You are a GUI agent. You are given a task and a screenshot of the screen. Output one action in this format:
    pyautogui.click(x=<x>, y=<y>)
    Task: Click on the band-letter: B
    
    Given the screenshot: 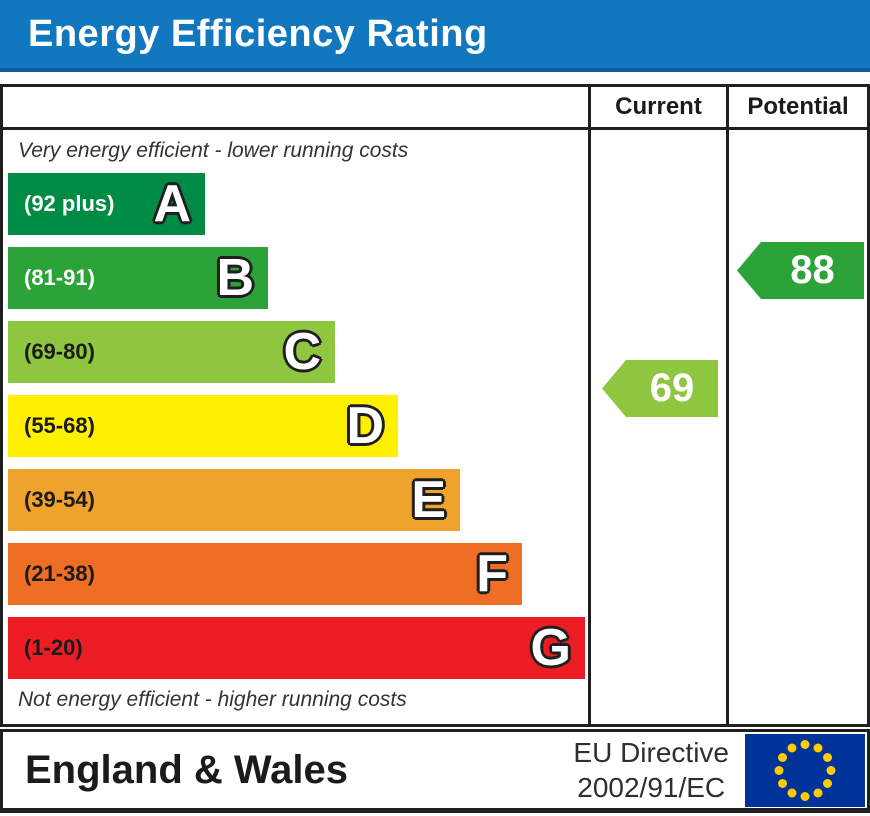 What is the action you would take?
    pyautogui.click(x=235, y=278)
    